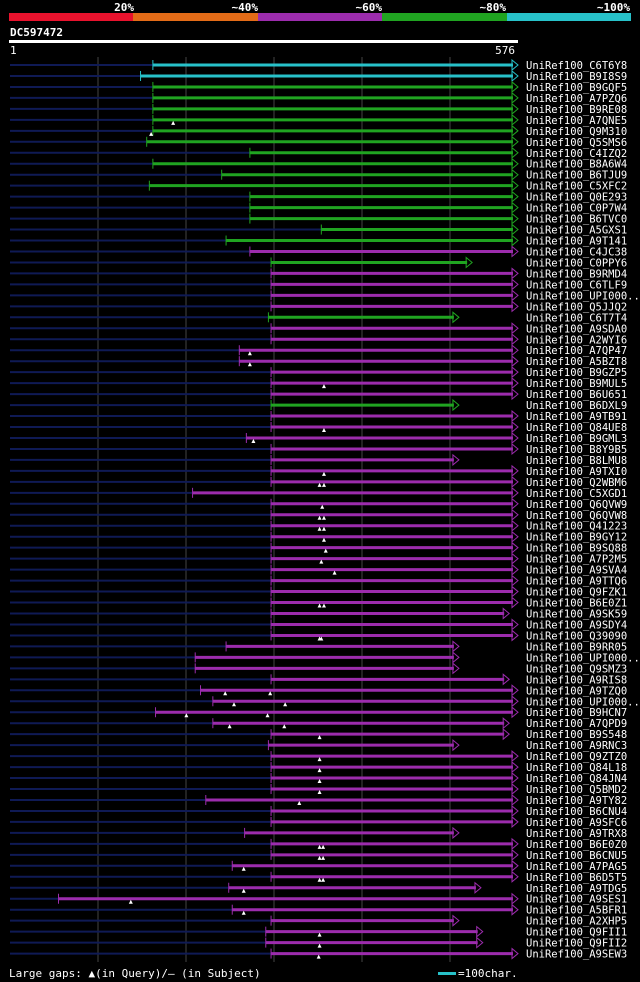 The image size is (640, 982). Describe the element at coordinates (447, 973) in the screenshot. I see `scale-swatch` at that location.